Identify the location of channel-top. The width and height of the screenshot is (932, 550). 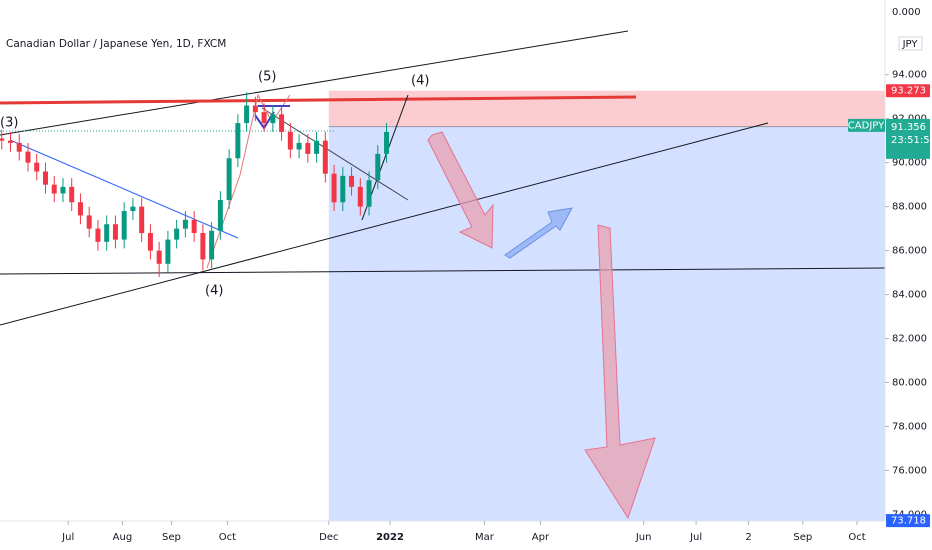
(314, 83).